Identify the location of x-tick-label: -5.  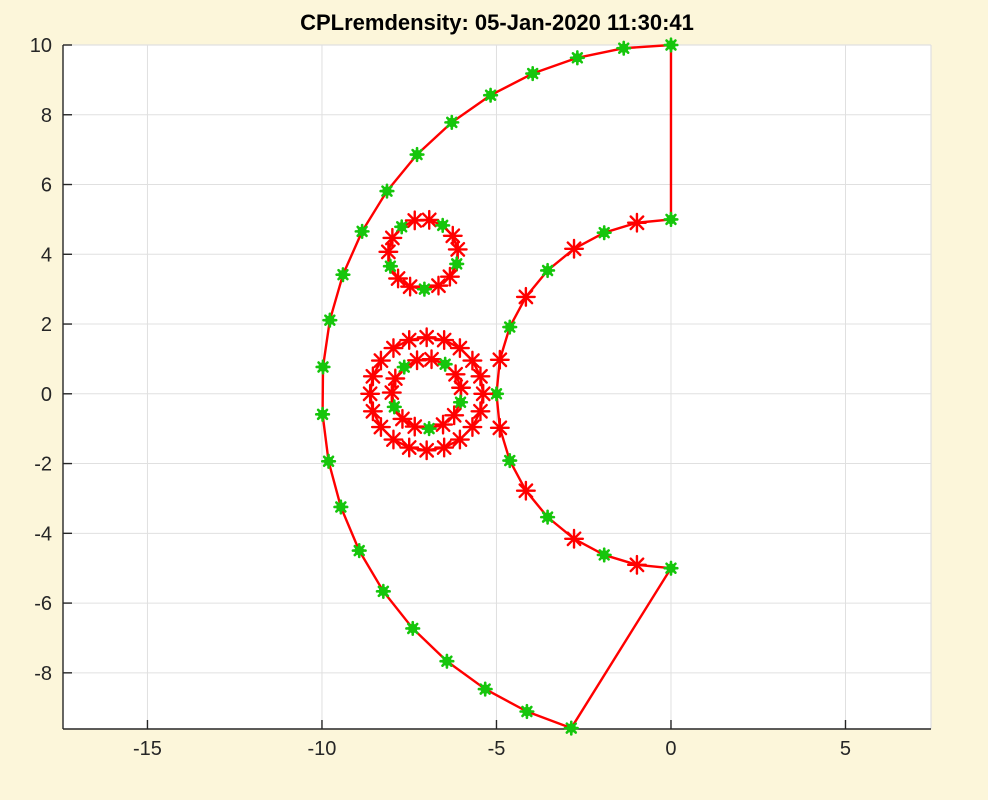
(497, 749).